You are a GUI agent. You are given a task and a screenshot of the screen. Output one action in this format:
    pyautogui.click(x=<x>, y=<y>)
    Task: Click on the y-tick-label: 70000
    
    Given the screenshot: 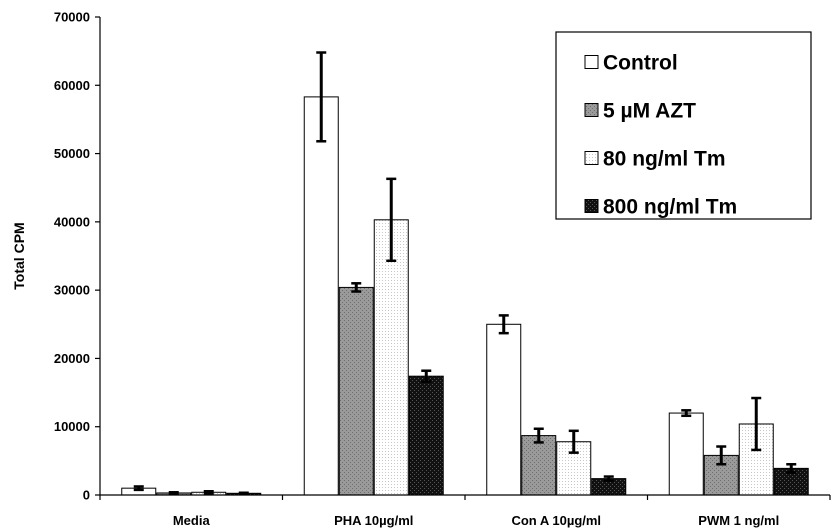 What is the action you would take?
    pyautogui.click(x=72, y=17)
    